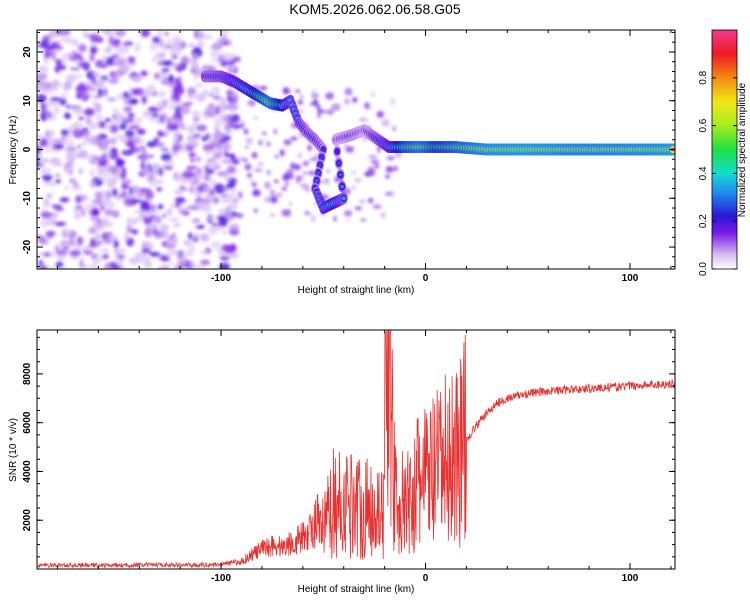 This screenshot has width=750, height=600. Describe the element at coordinates (703, 269) in the screenshot. I see `colorbar-tick-label: 0.0` at that location.